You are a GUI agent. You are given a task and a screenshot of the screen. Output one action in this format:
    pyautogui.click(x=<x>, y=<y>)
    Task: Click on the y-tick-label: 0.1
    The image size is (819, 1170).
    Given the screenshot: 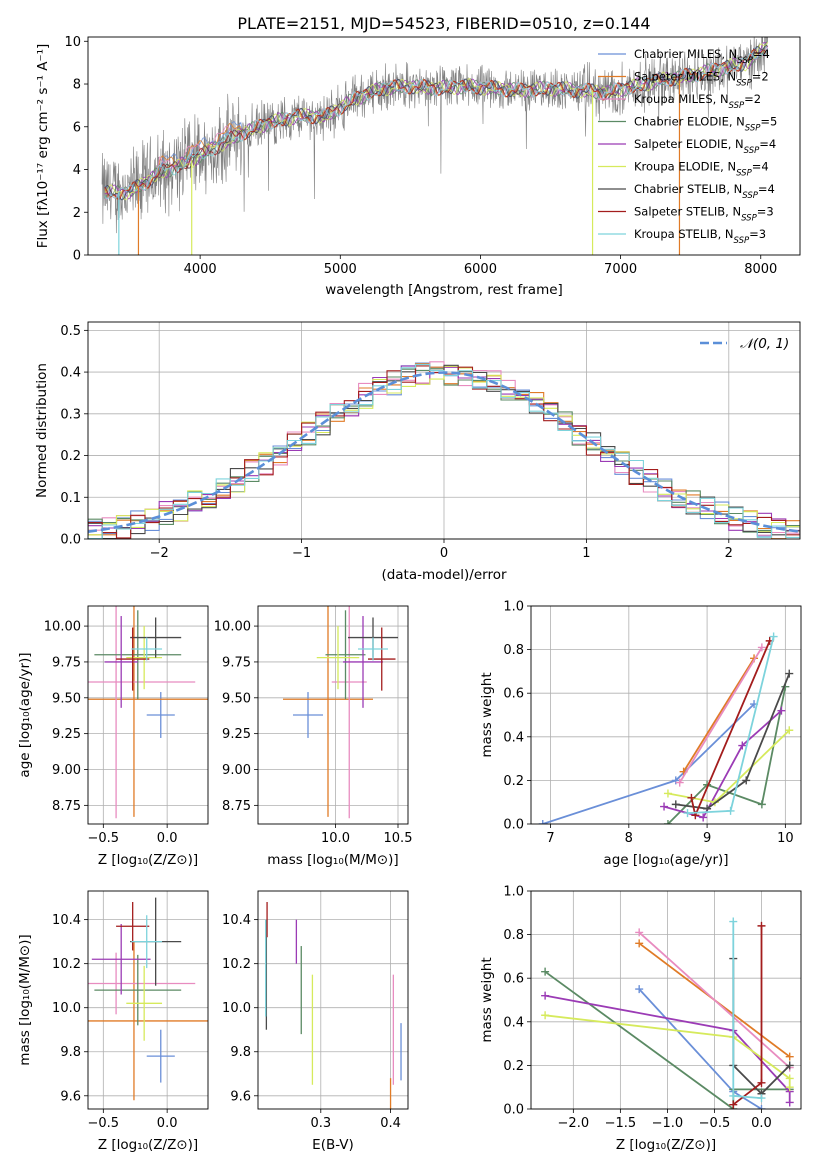 What is the action you would take?
    pyautogui.click(x=70, y=498)
    